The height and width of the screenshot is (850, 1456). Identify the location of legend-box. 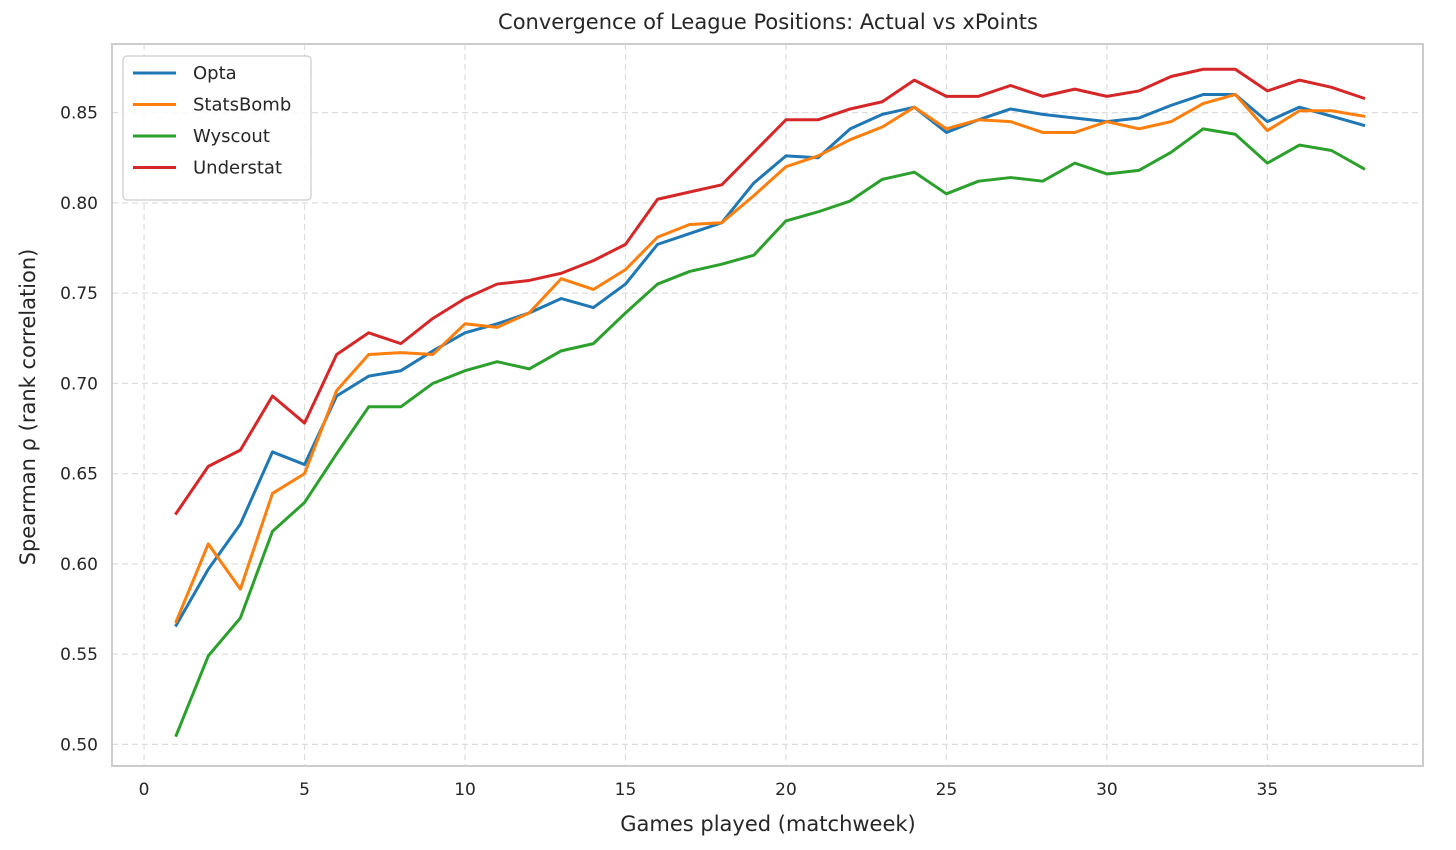
(217, 128).